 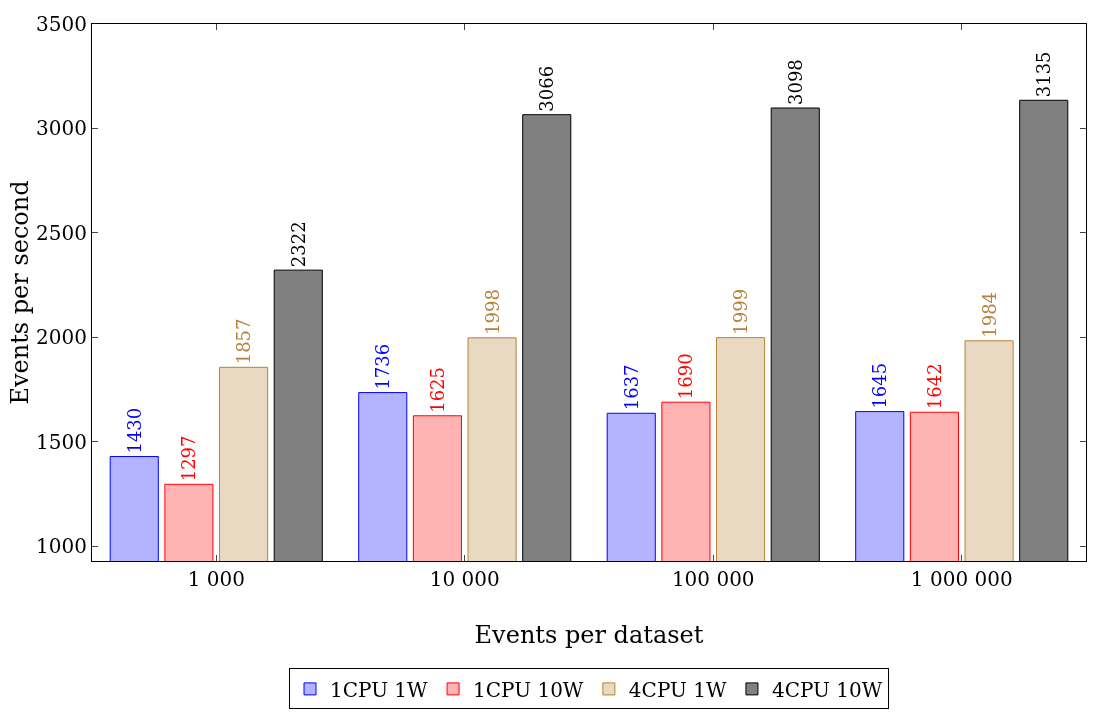 I want to click on data-label: 1430, so click(x=134, y=430).